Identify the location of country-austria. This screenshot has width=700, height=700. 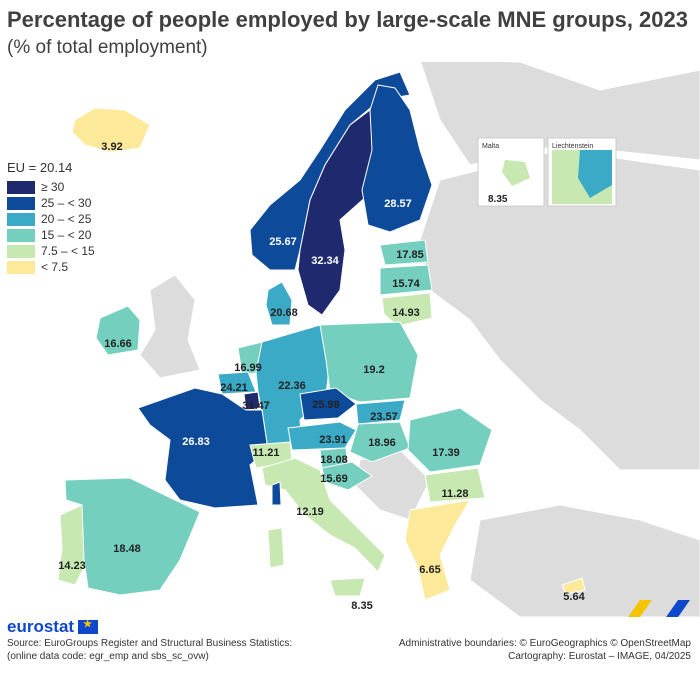
(322, 436).